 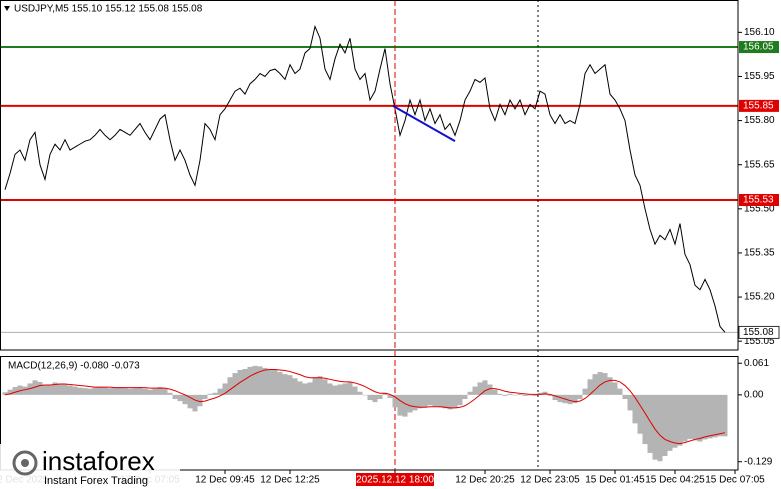 I want to click on y-tick-label: 155.05, so click(x=759, y=341).